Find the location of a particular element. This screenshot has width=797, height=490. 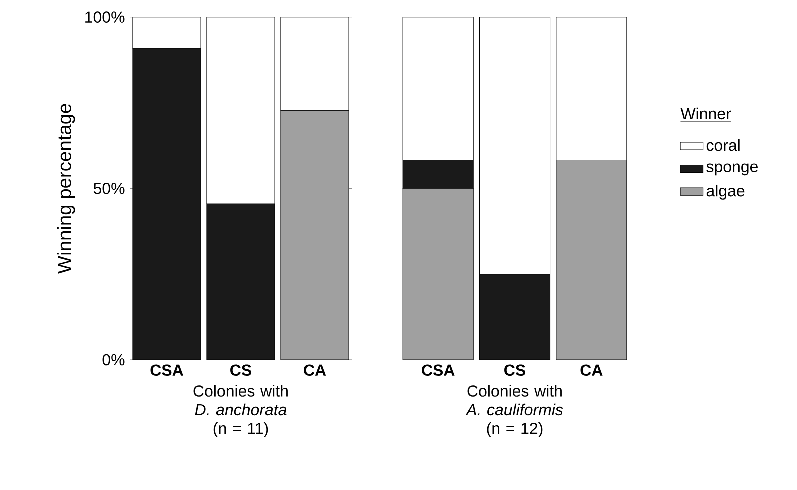

legend-label: algae is located at coordinates (725, 192).